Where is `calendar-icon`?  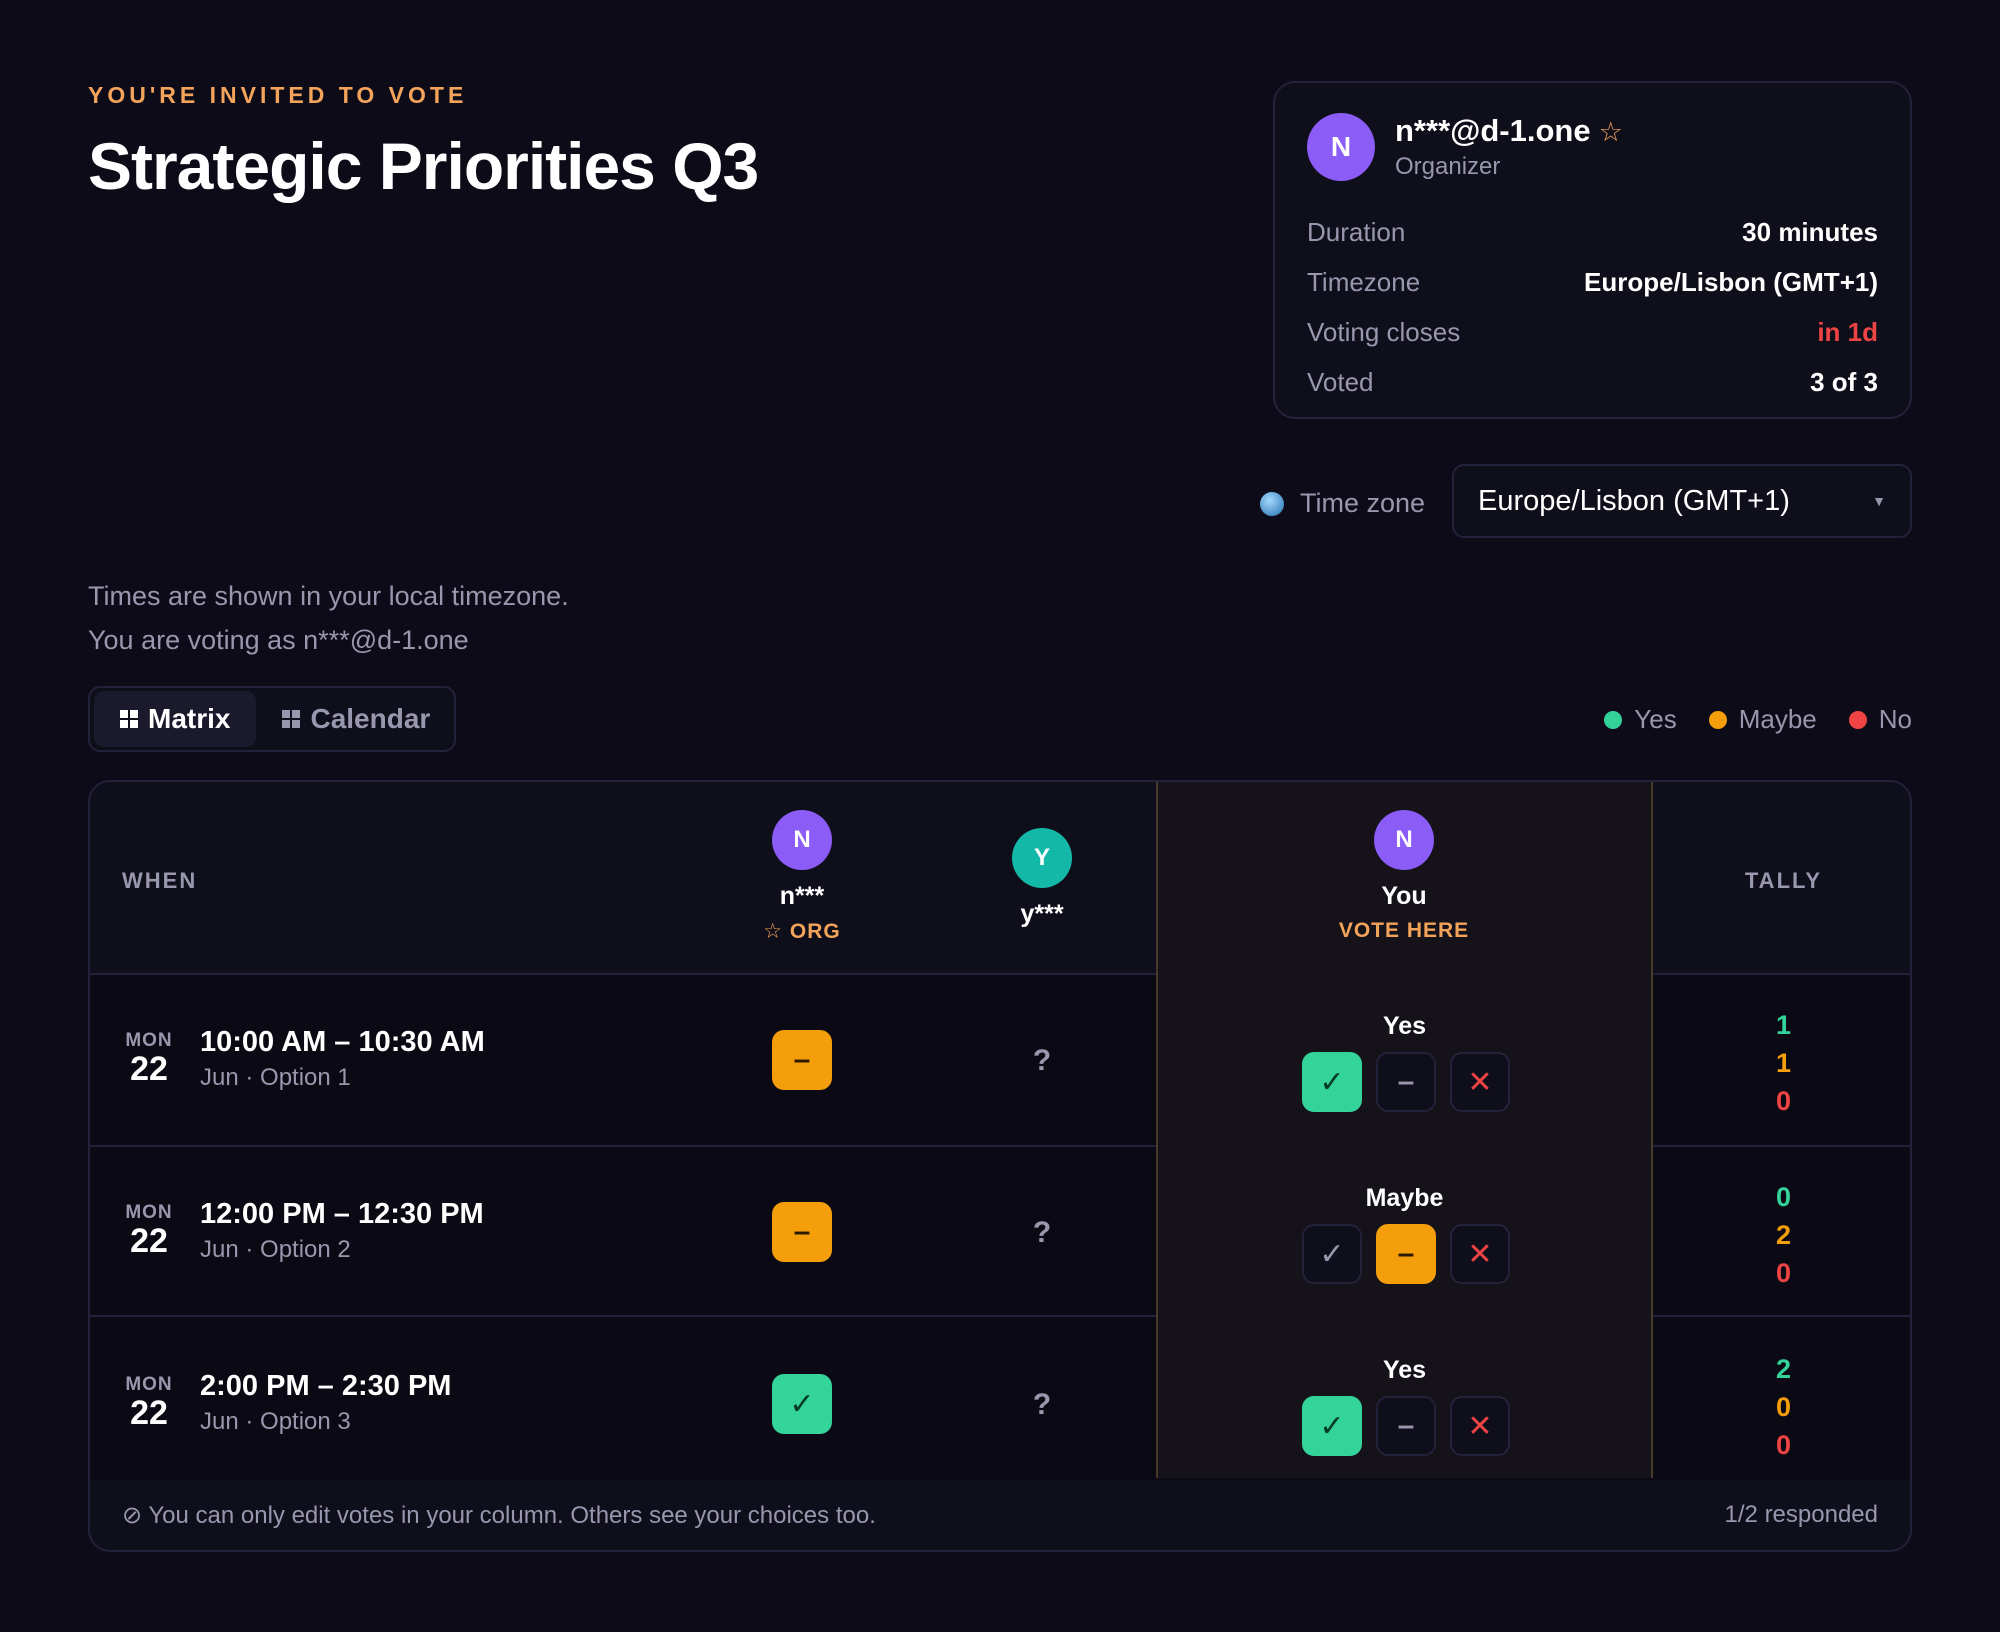
calendar-icon is located at coordinates (291, 719).